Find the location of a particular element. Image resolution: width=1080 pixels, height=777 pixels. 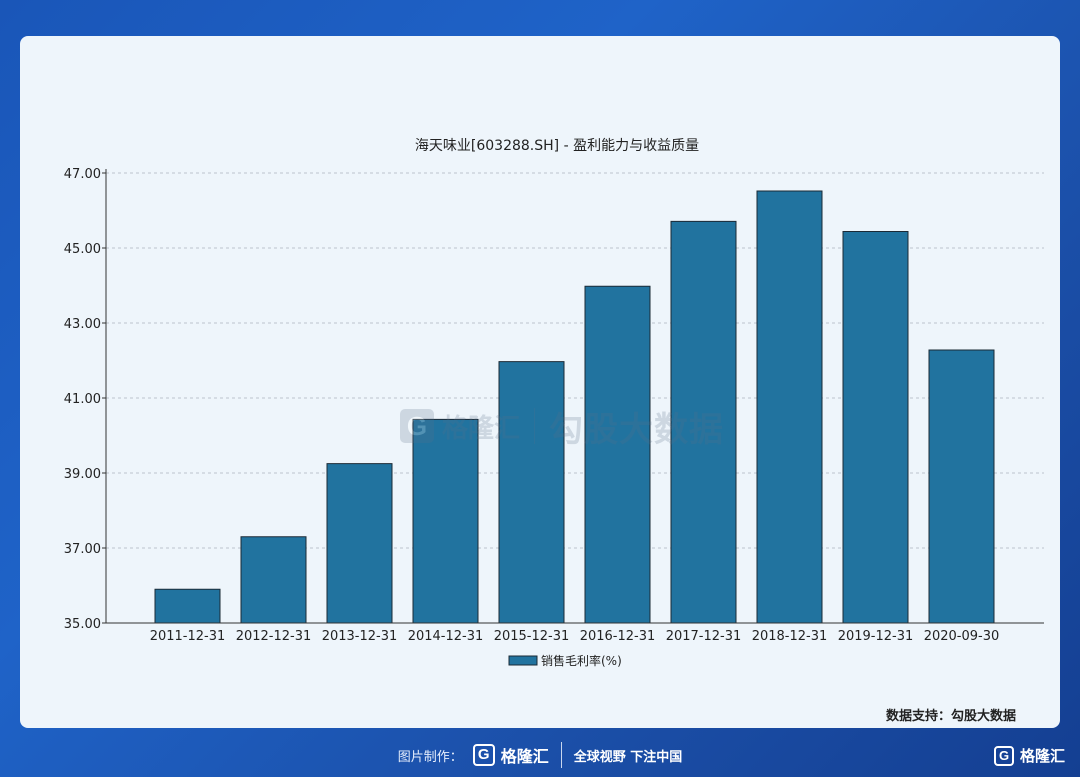

x-tick-label: 2013-12-31 is located at coordinates (360, 636).